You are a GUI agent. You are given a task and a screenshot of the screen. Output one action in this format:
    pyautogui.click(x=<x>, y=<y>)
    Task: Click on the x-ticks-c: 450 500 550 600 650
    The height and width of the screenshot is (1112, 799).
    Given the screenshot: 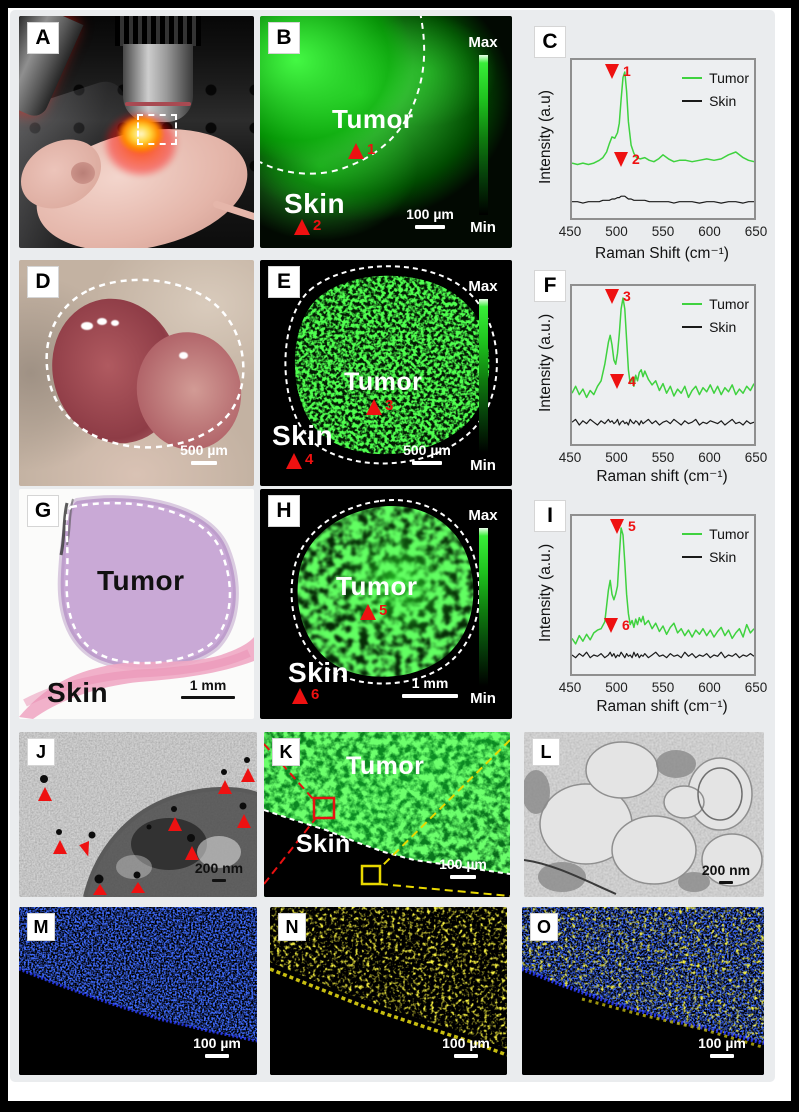 What is the action you would take?
    pyautogui.click(x=663, y=232)
    